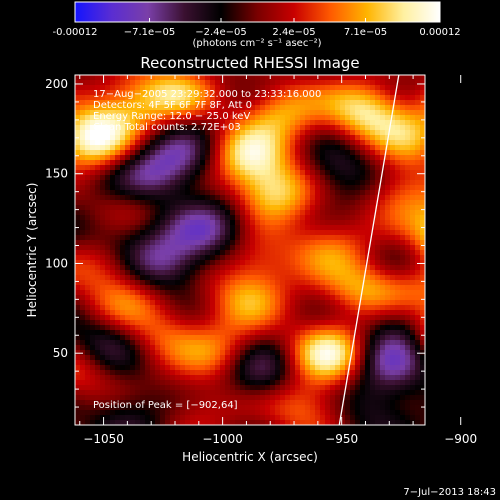 The width and height of the screenshot is (500, 500). What do you see at coordinates (103, 439) in the screenshot?
I see `x-tick-label: −1050` at bounding box center [103, 439].